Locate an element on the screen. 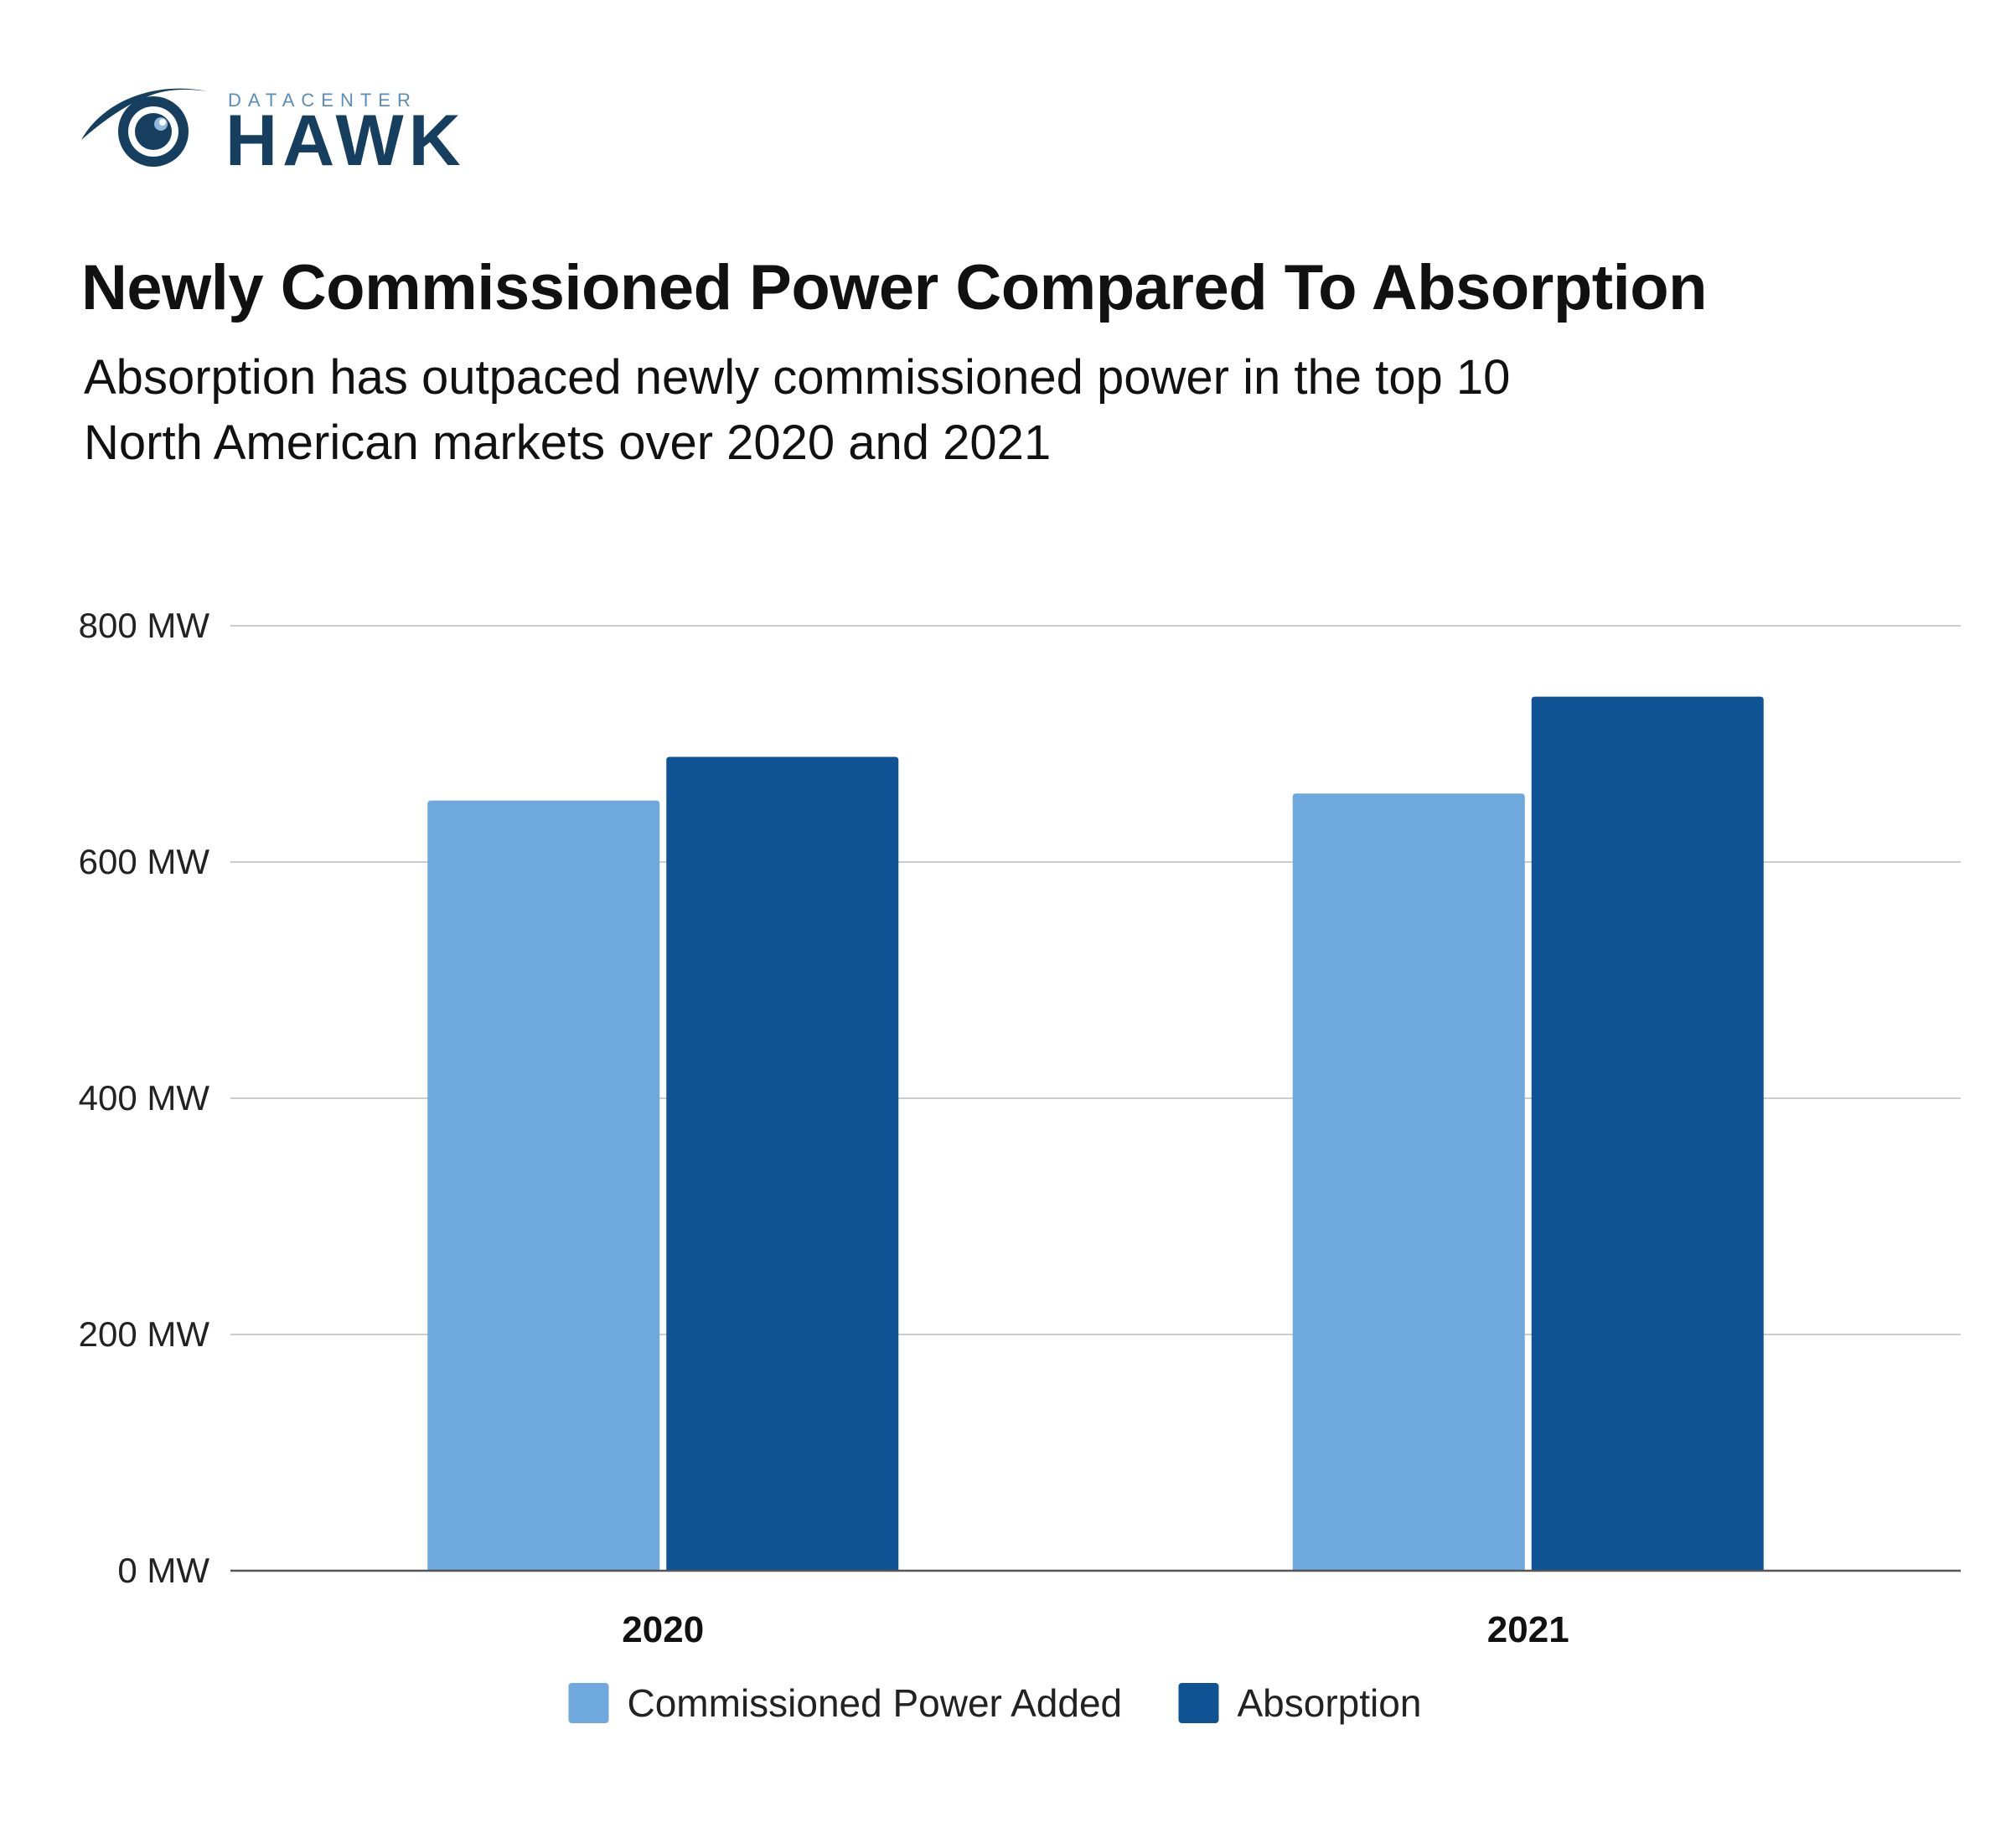  bar-absorption-2021 is located at coordinates (1647, 1133).